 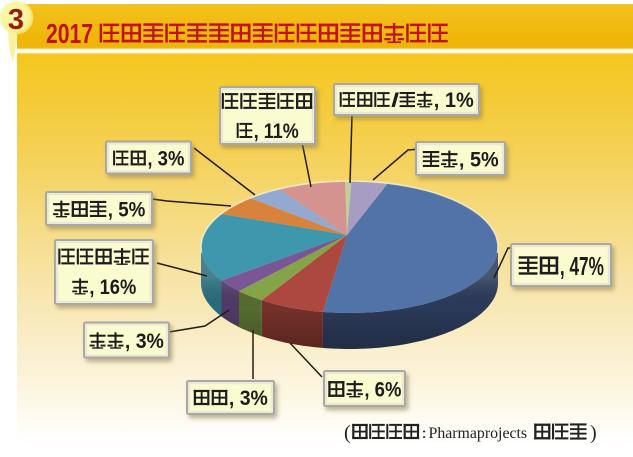 I want to click on svg-text: Pharmaprojects, so click(x=478, y=433).